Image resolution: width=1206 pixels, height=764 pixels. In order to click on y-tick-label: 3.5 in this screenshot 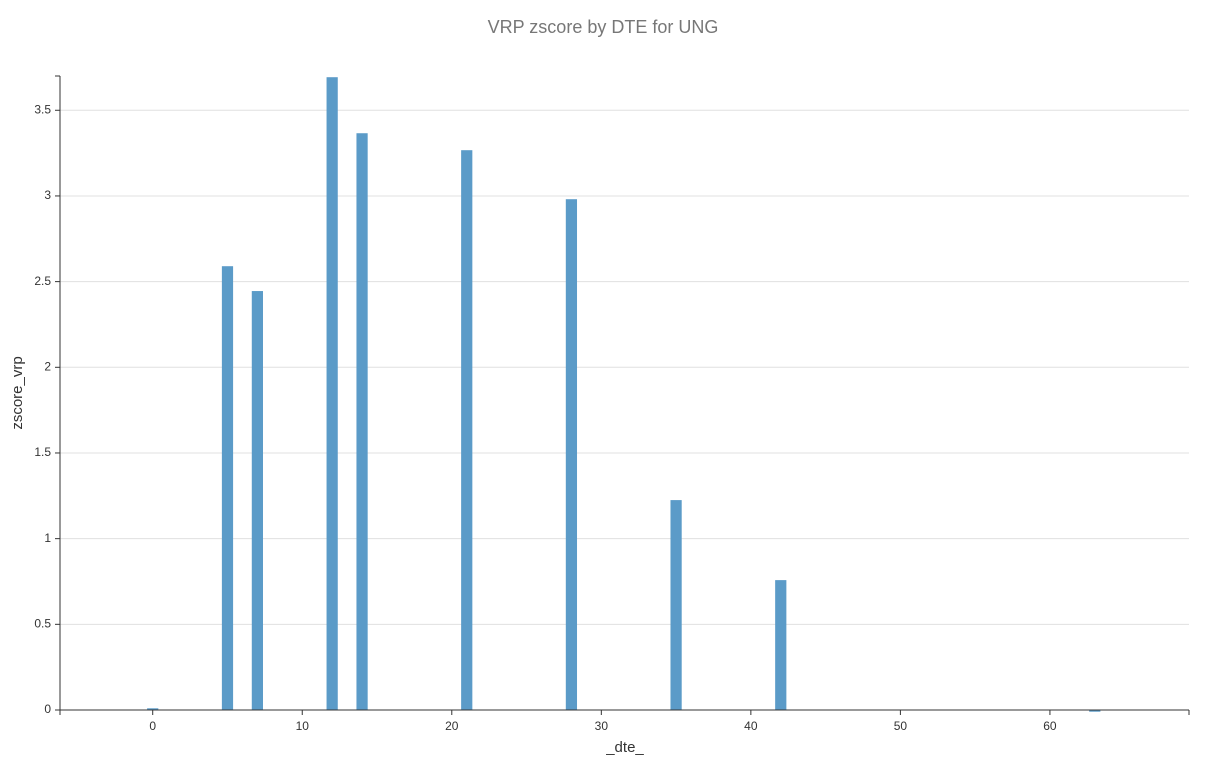, I will do `click(42, 109)`.